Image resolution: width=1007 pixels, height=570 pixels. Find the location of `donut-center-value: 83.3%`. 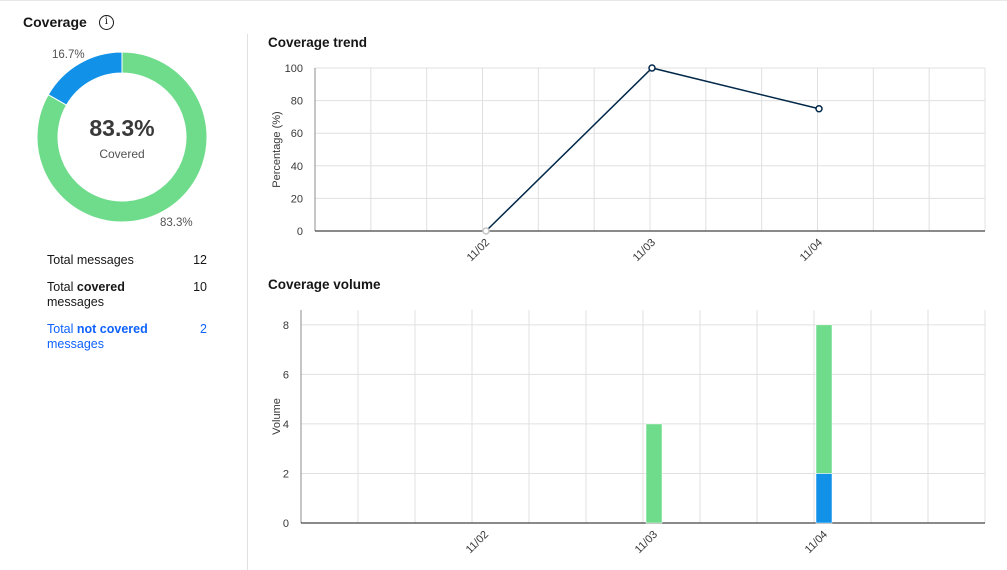

donut-center-value: 83.3% is located at coordinates (121, 128).